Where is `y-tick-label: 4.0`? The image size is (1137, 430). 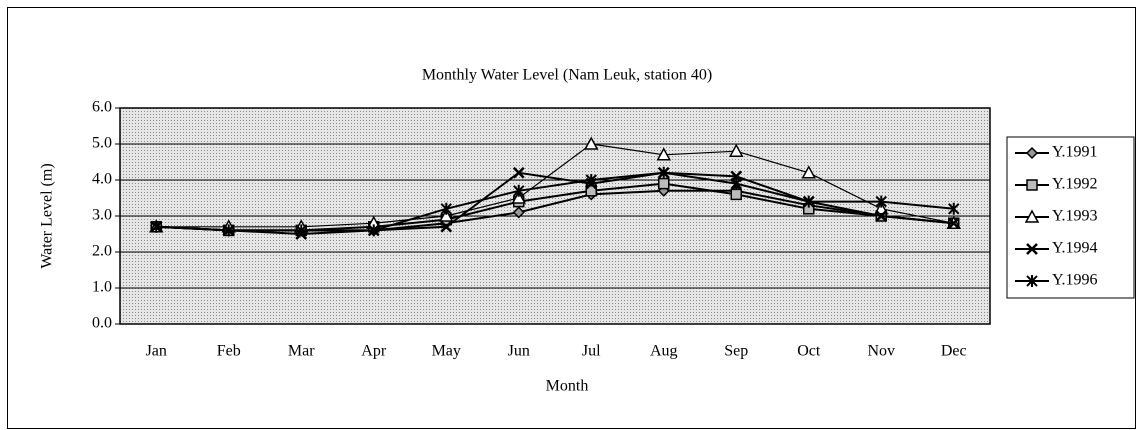 y-tick-label: 4.0 is located at coordinates (102, 179).